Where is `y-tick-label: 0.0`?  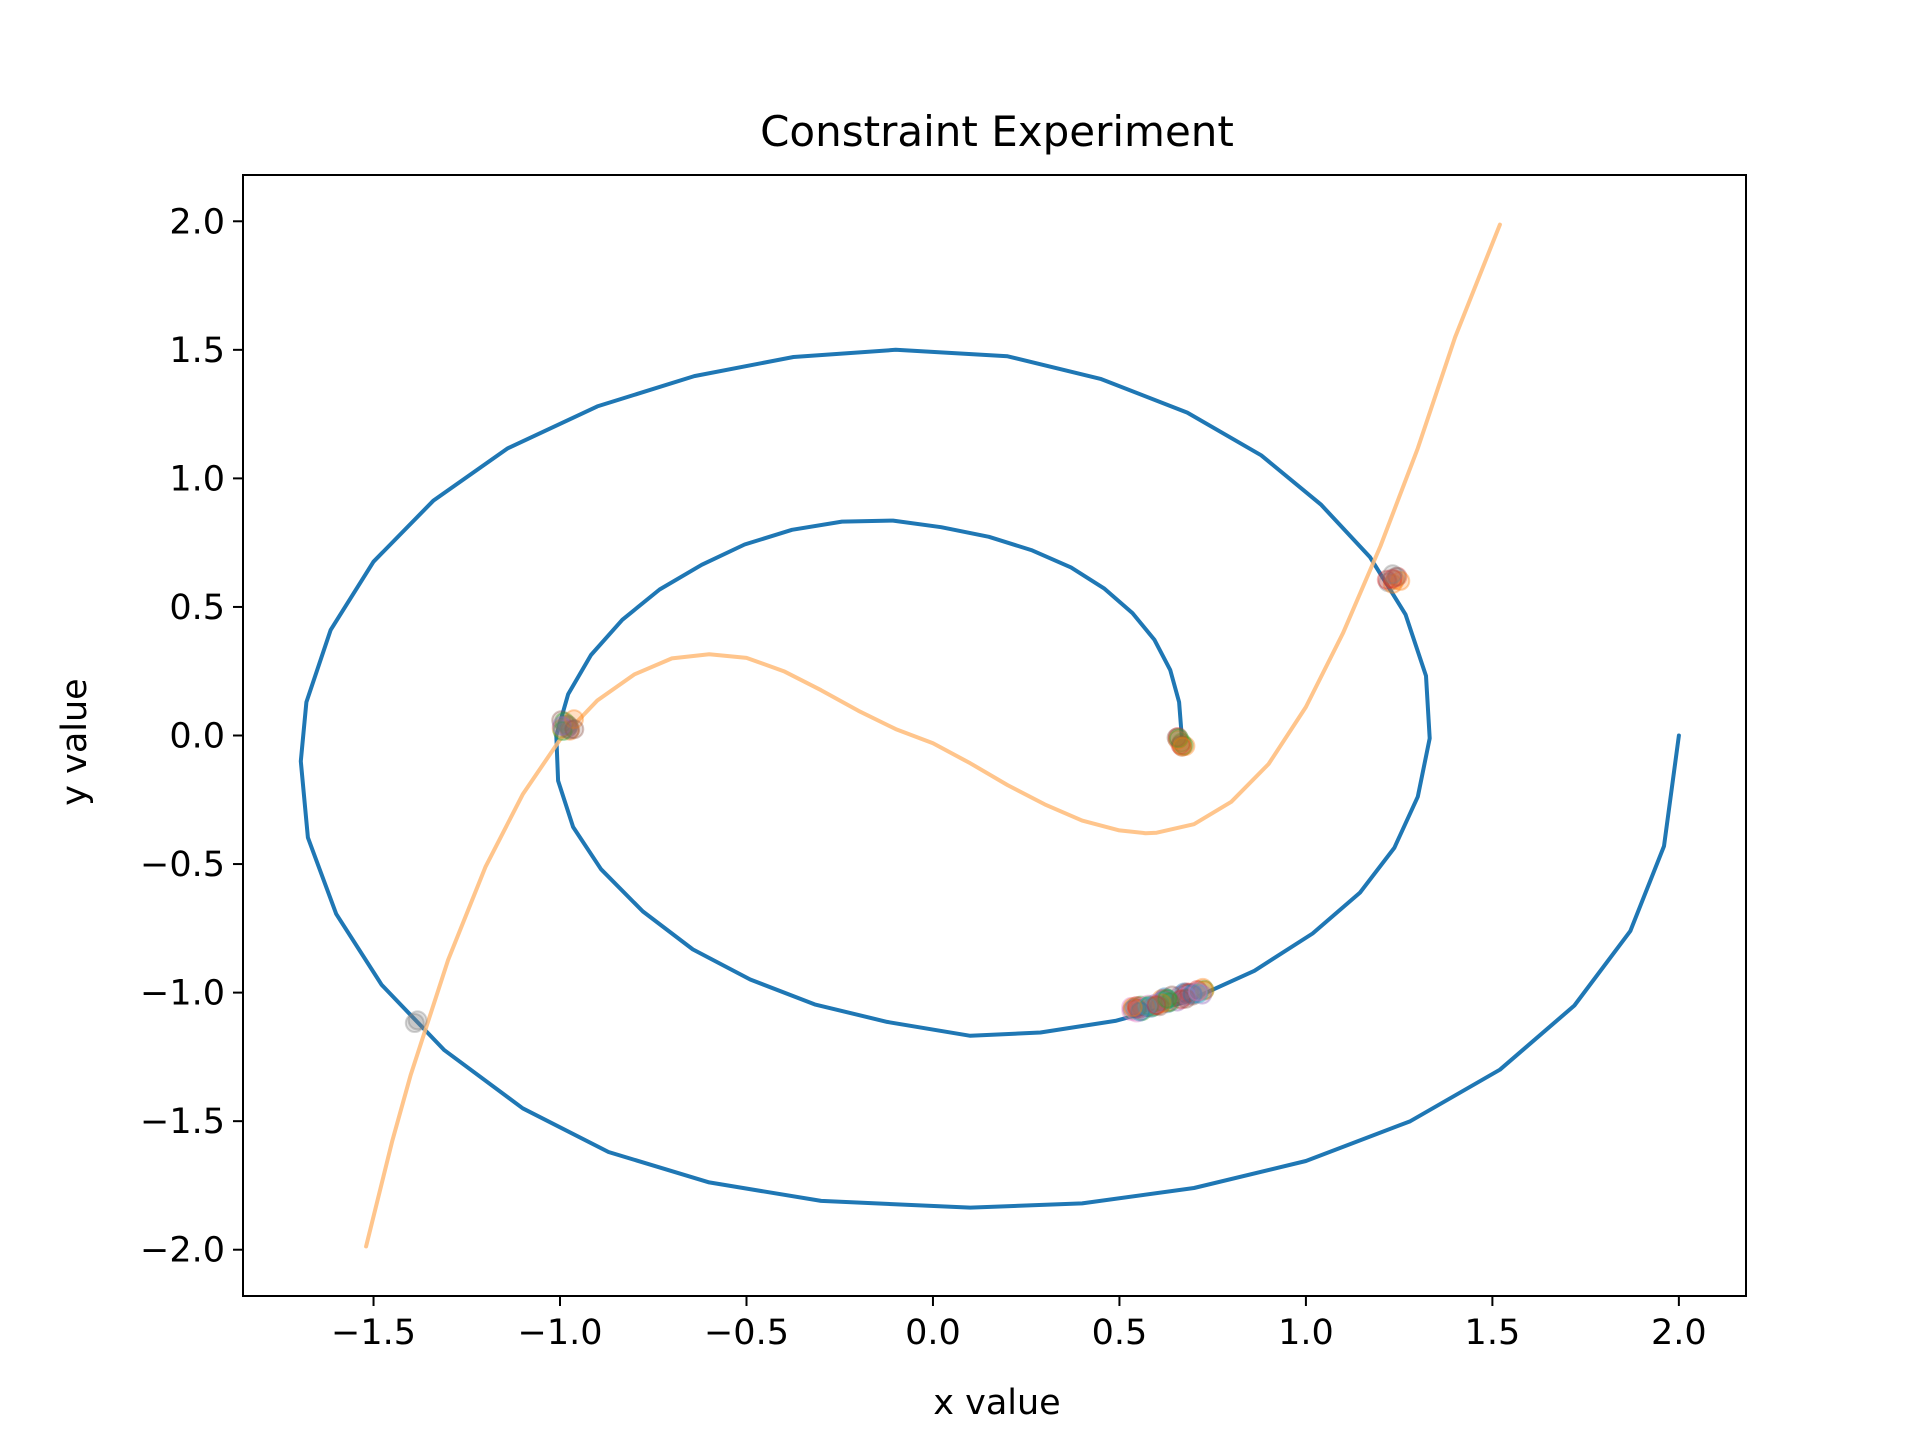 y-tick-label: 0.0 is located at coordinates (197, 737).